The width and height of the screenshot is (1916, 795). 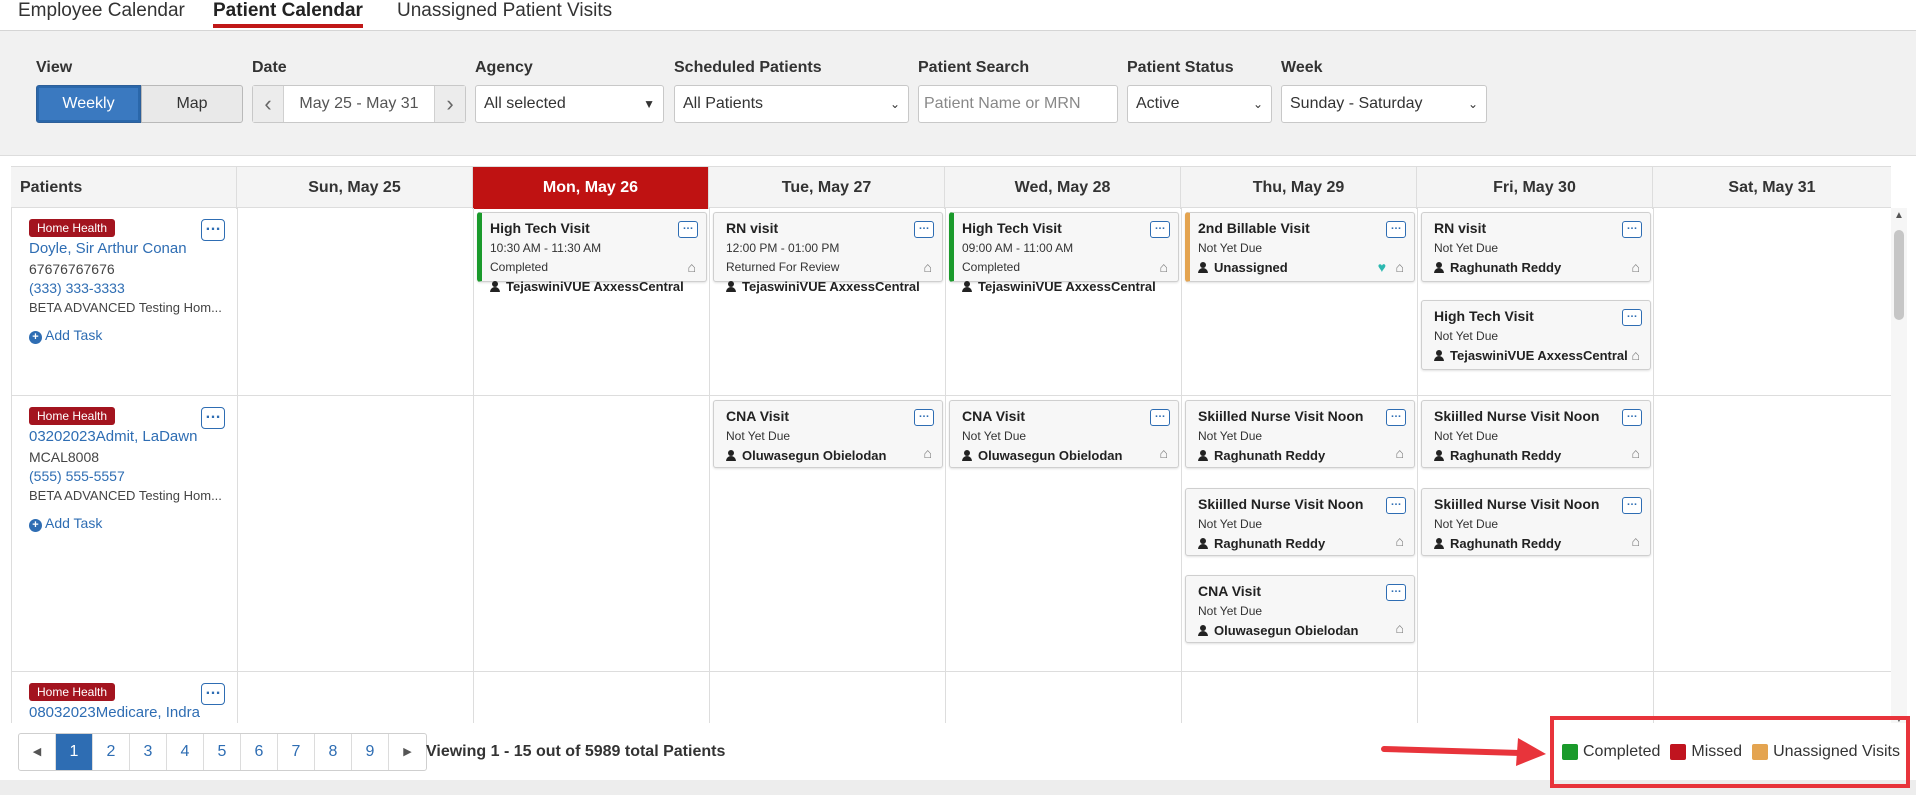 What do you see at coordinates (1018, 104) in the screenshot?
I see `patient-search-input: Patient Name or MRN` at bounding box center [1018, 104].